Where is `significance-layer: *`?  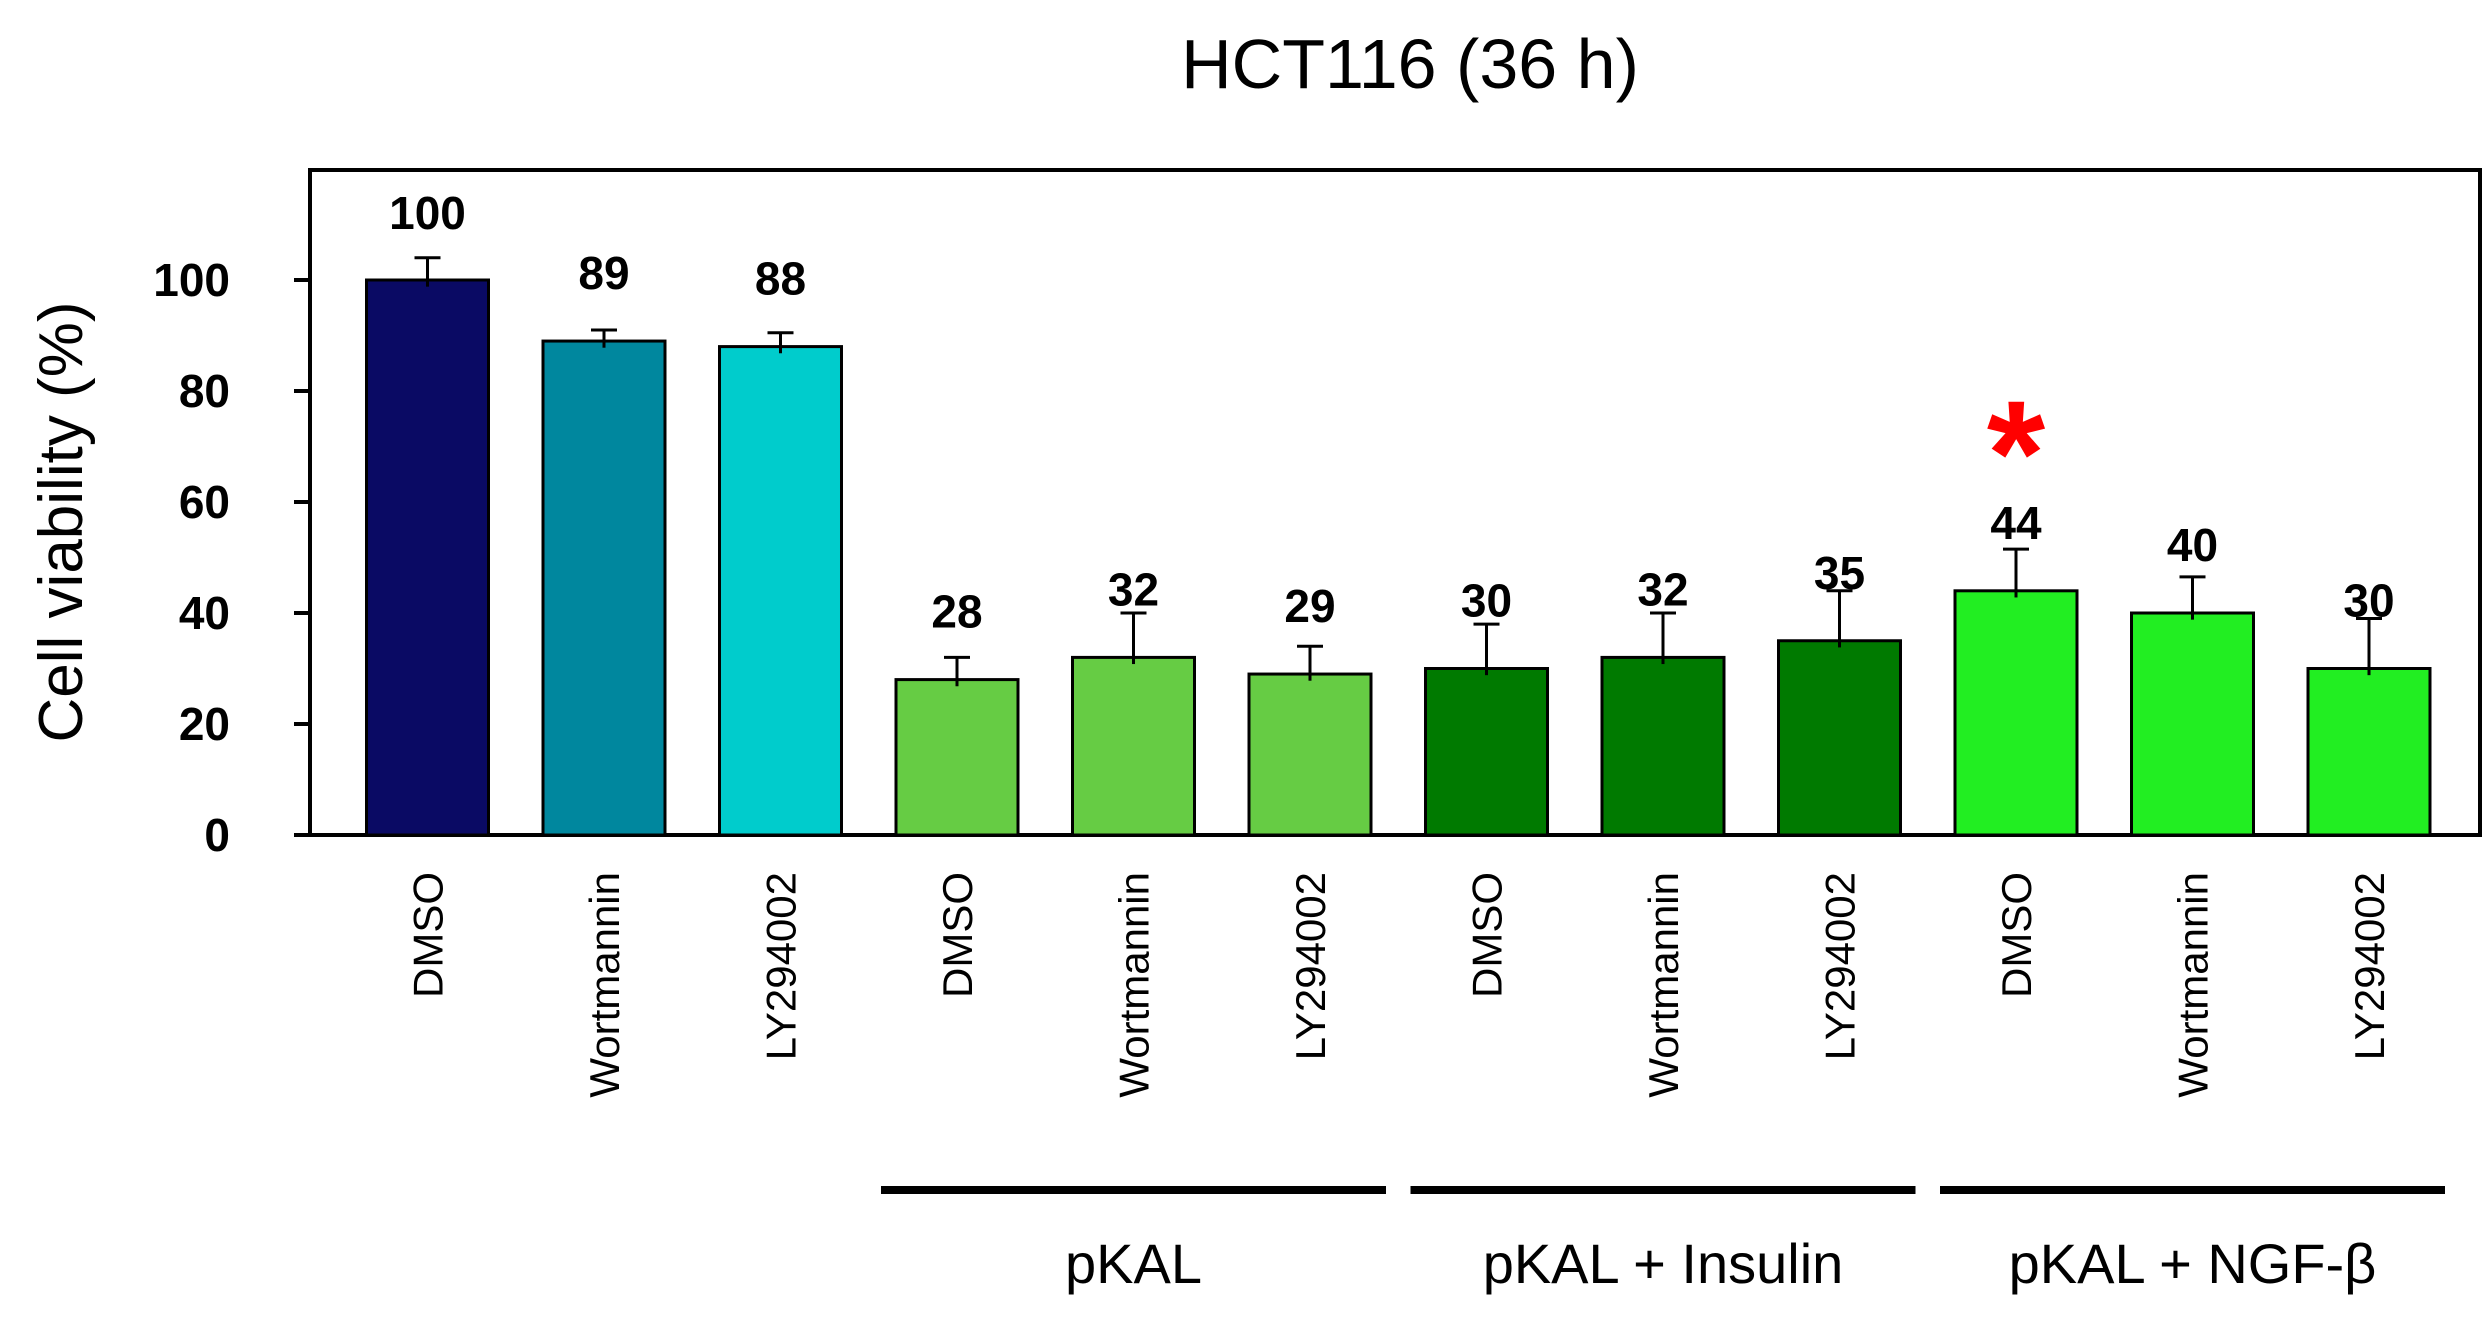
significance-layer: * is located at coordinates (2016, 453).